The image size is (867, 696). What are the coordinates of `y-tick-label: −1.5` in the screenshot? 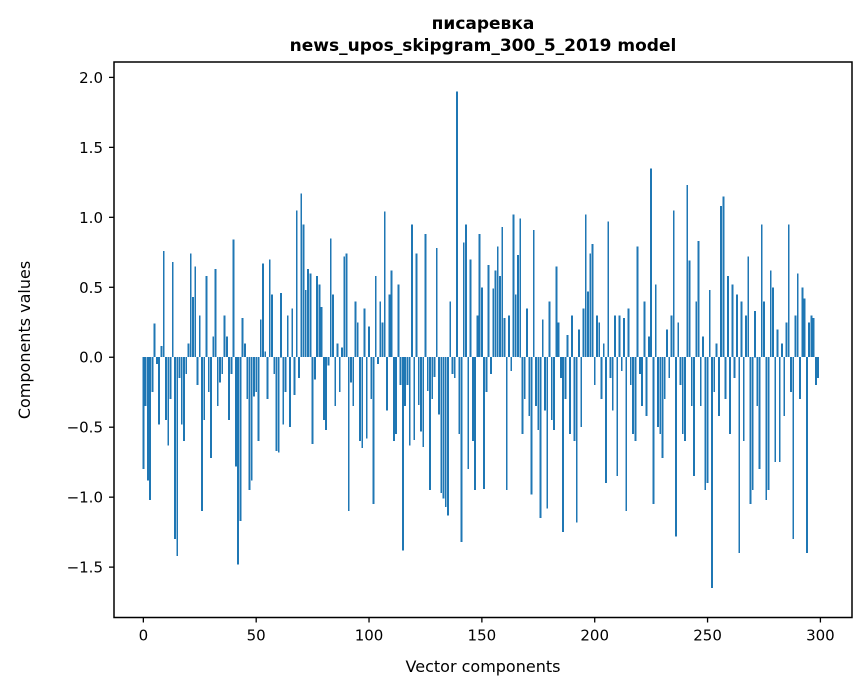 It's located at (85, 568).